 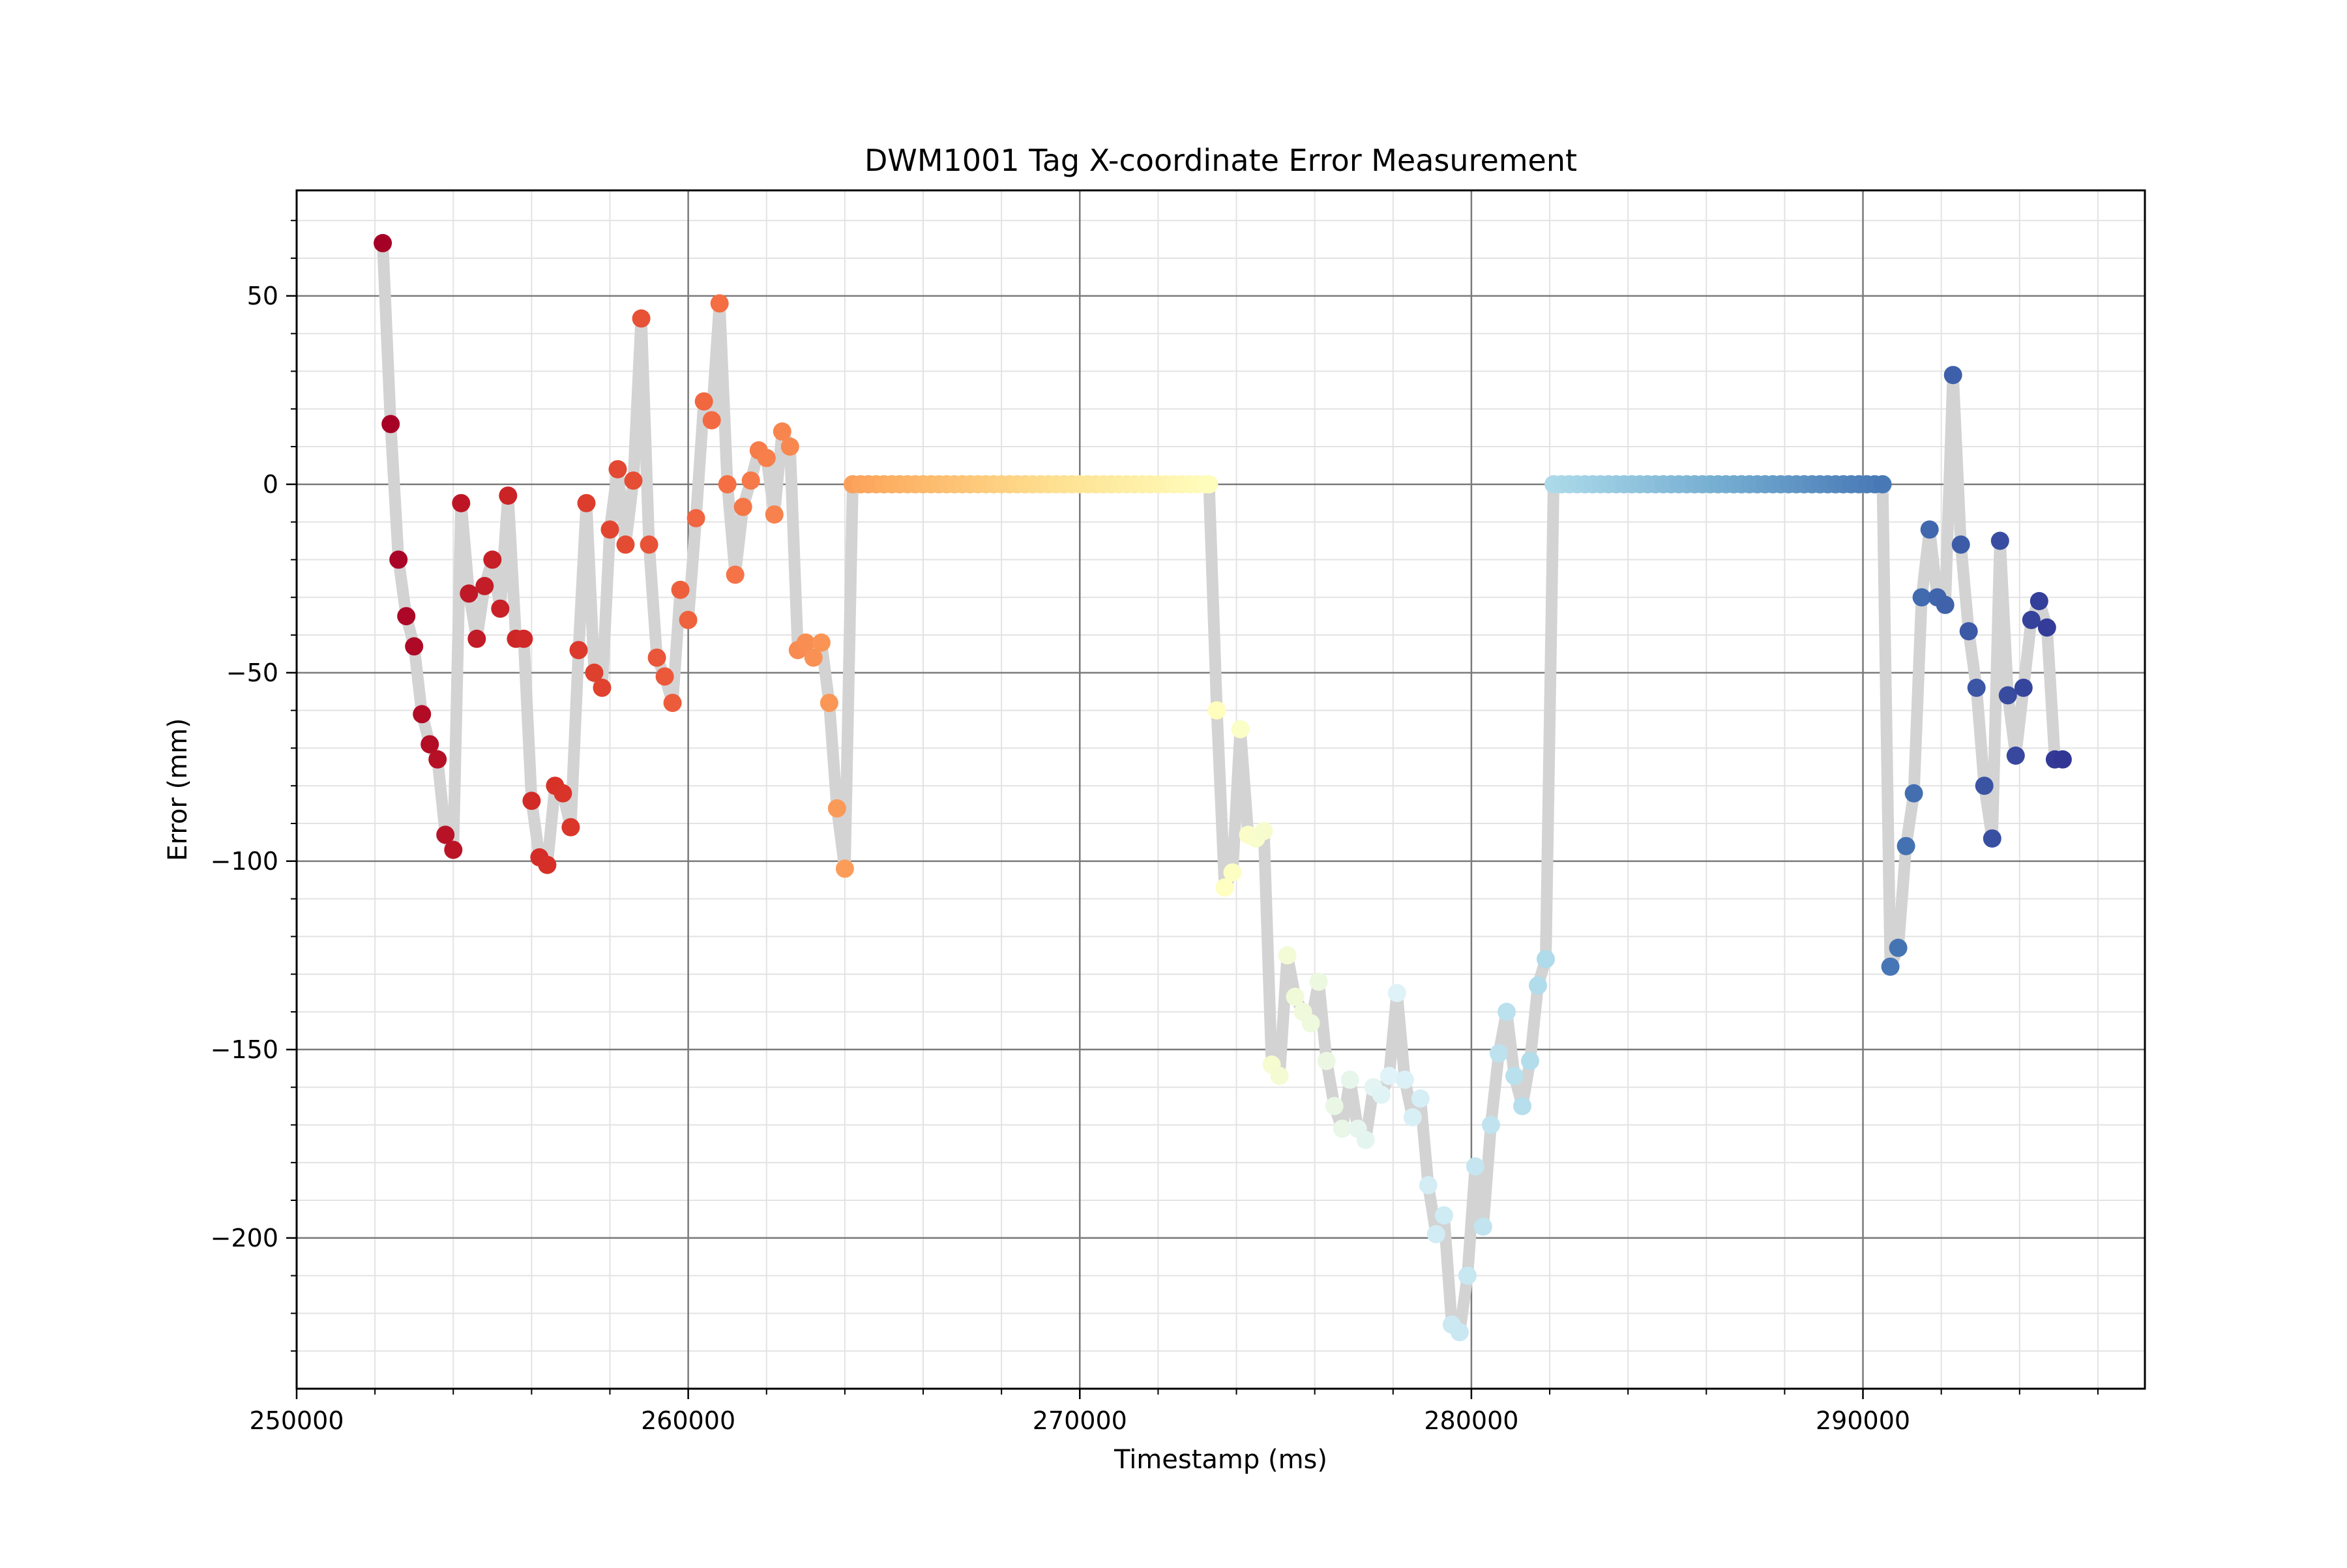 What do you see at coordinates (1471, 1421) in the screenshot?
I see `x-tick-label: 280000` at bounding box center [1471, 1421].